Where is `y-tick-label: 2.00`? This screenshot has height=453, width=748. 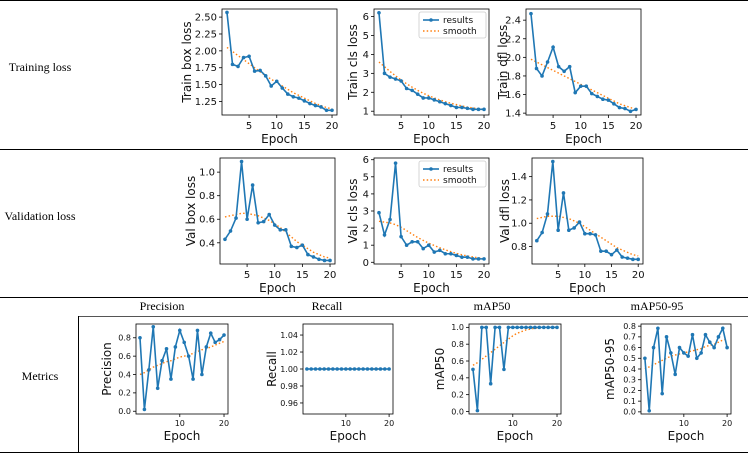
y-tick-label: 2.00 is located at coordinates (206, 51).